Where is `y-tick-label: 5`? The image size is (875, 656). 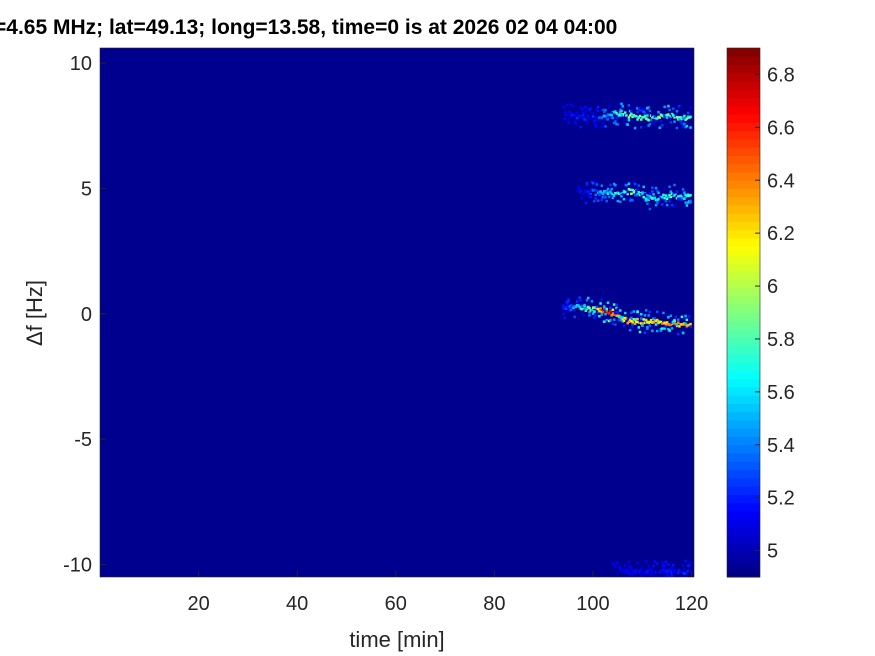 y-tick-label: 5 is located at coordinates (86, 189).